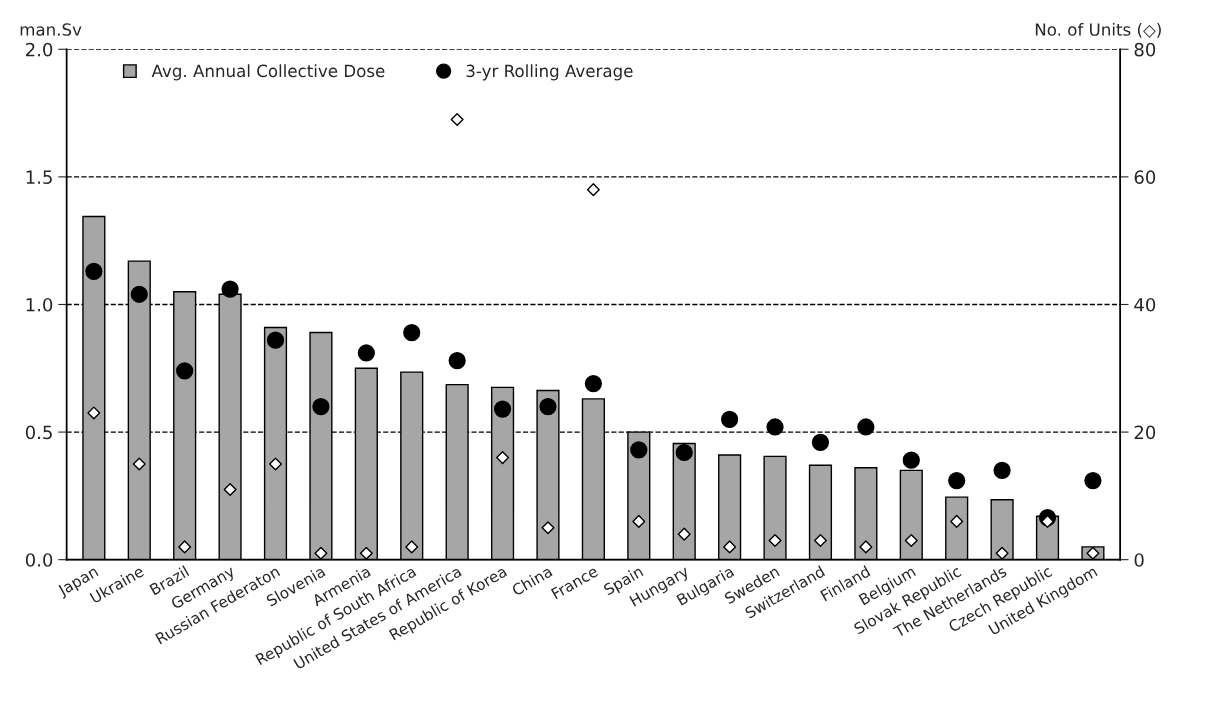  Describe the element at coordinates (39, 304) in the screenshot. I see `y-tick-label: 1.0` at that location.